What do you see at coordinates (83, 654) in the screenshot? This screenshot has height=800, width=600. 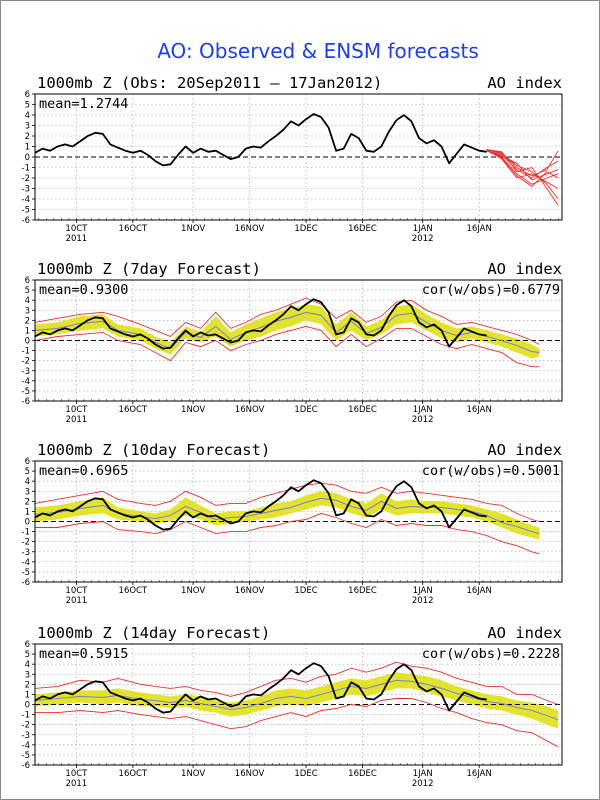 I see `mean-stat: mean=0.5915` at bounding box center [83, 654].